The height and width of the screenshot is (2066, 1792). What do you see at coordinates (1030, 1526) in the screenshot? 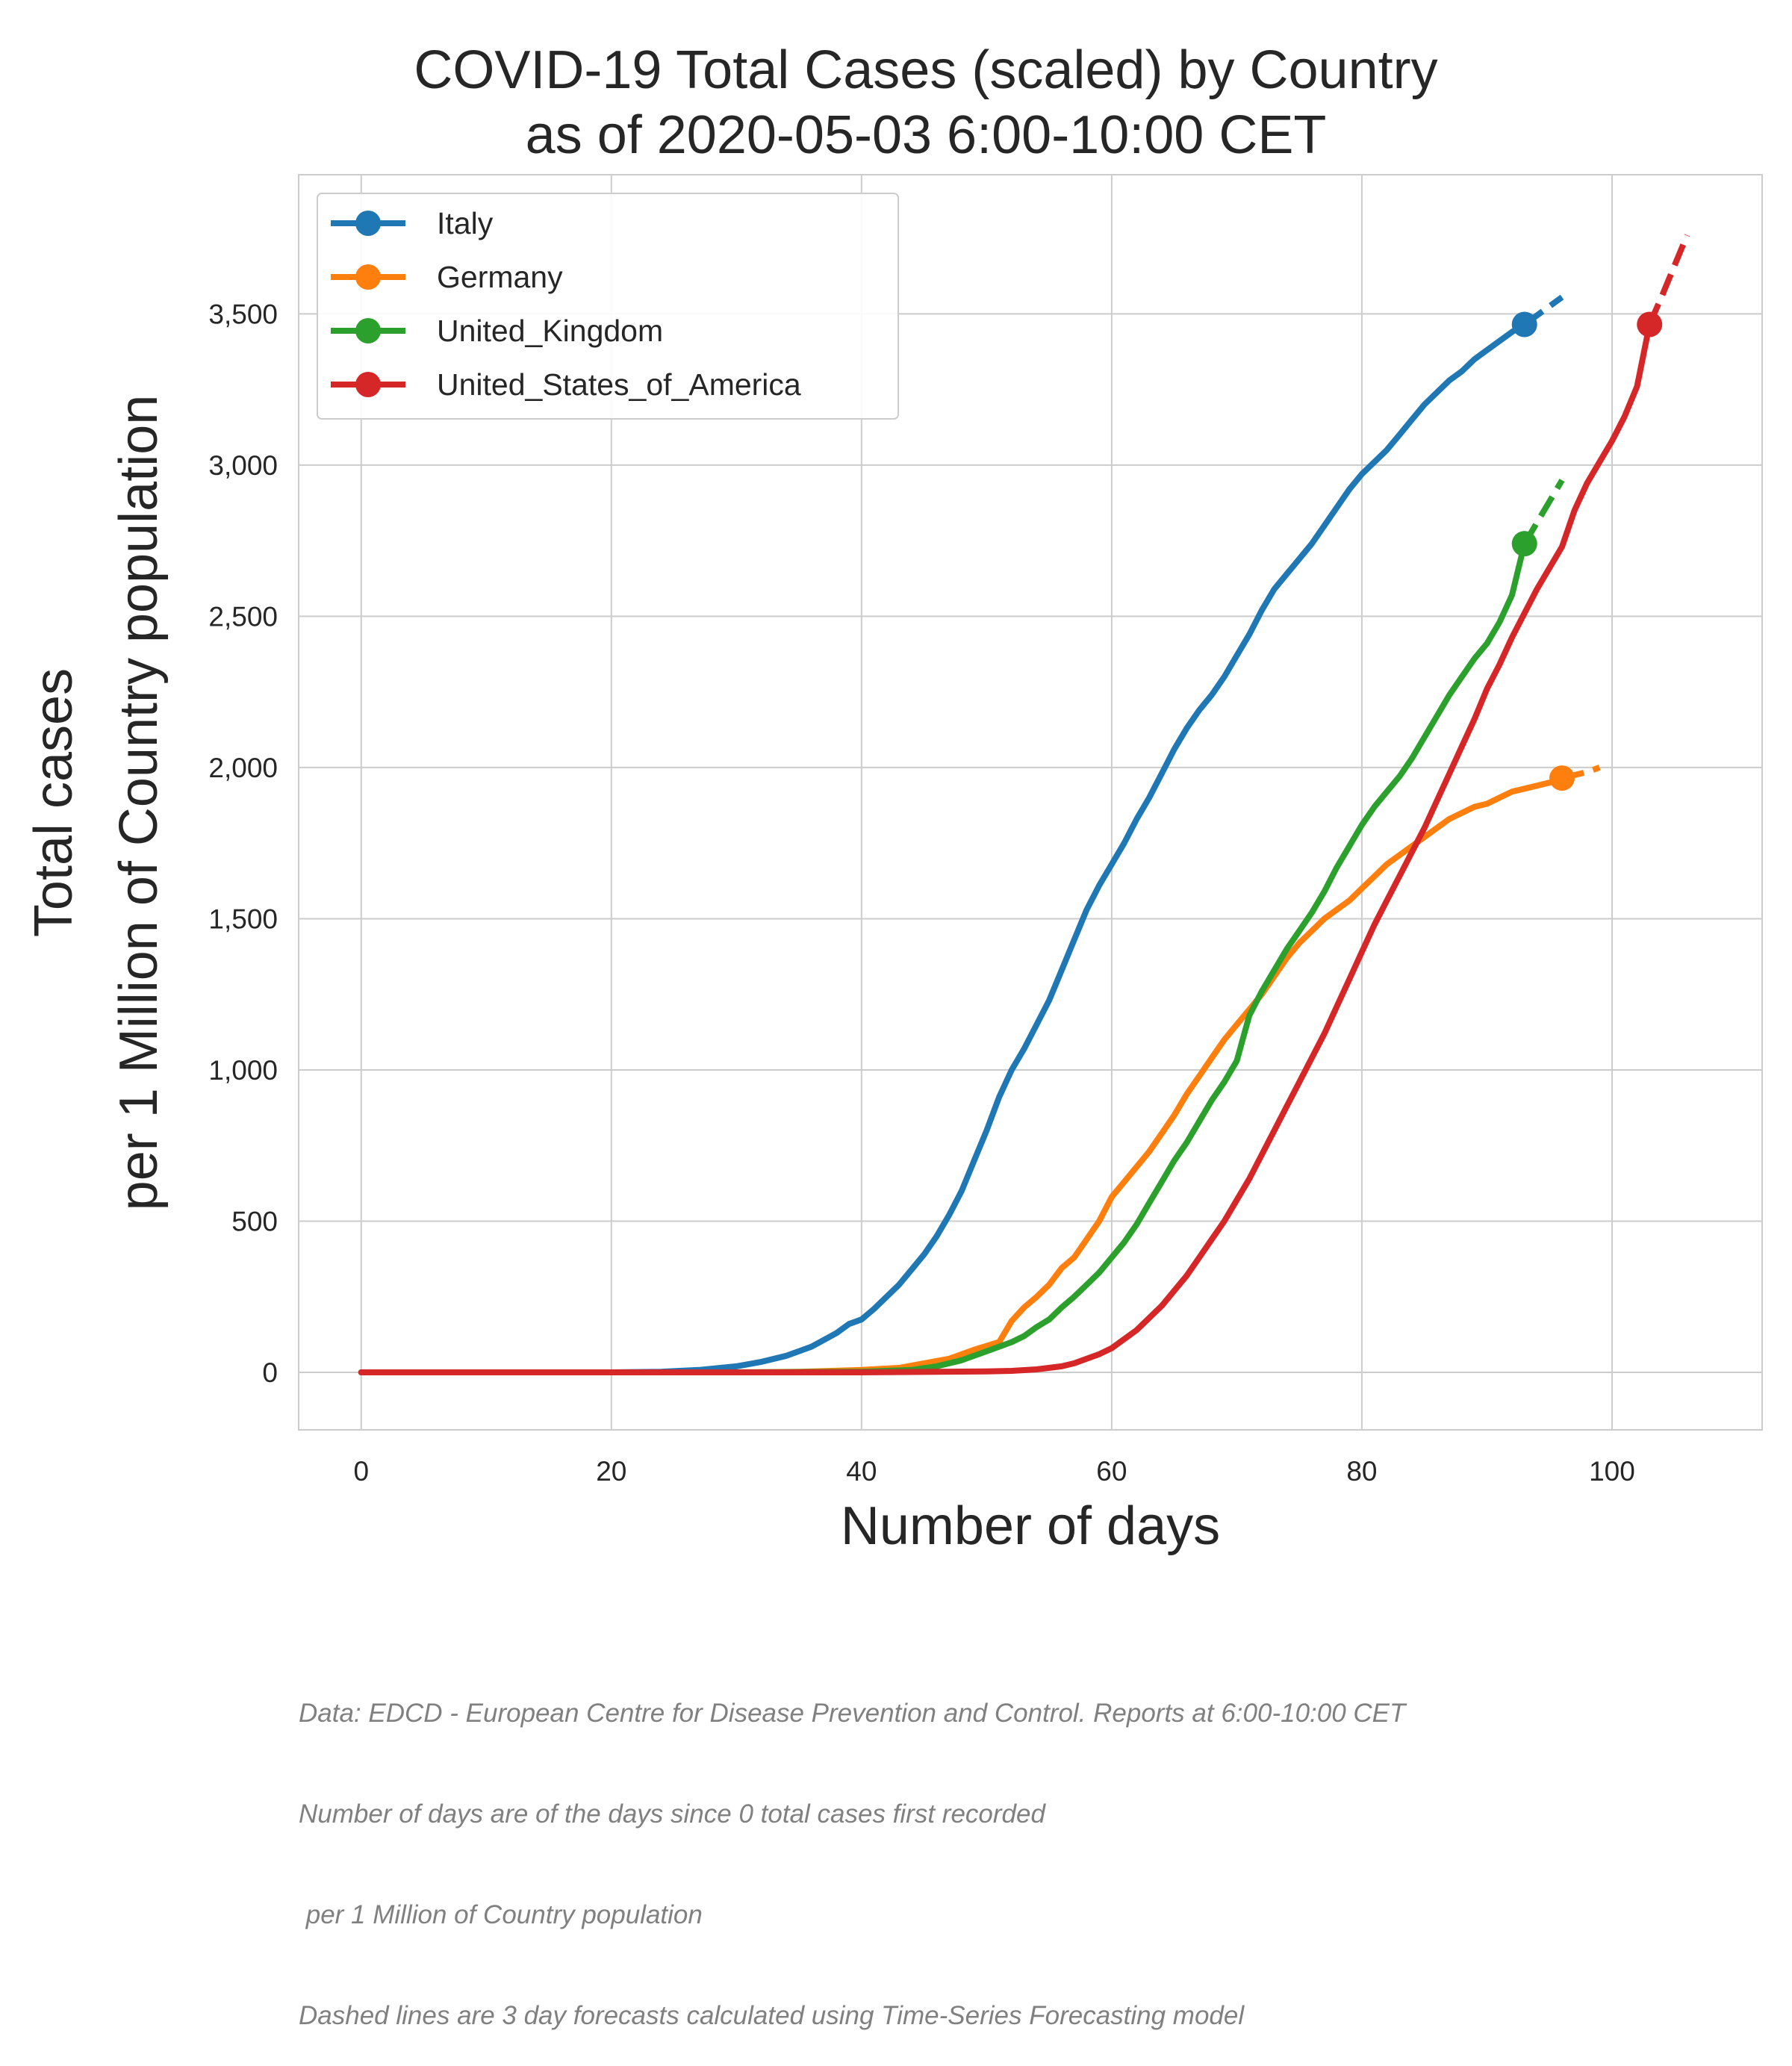
I see `x-axis-label: Number of days` at bounding box center [1030, 1526].